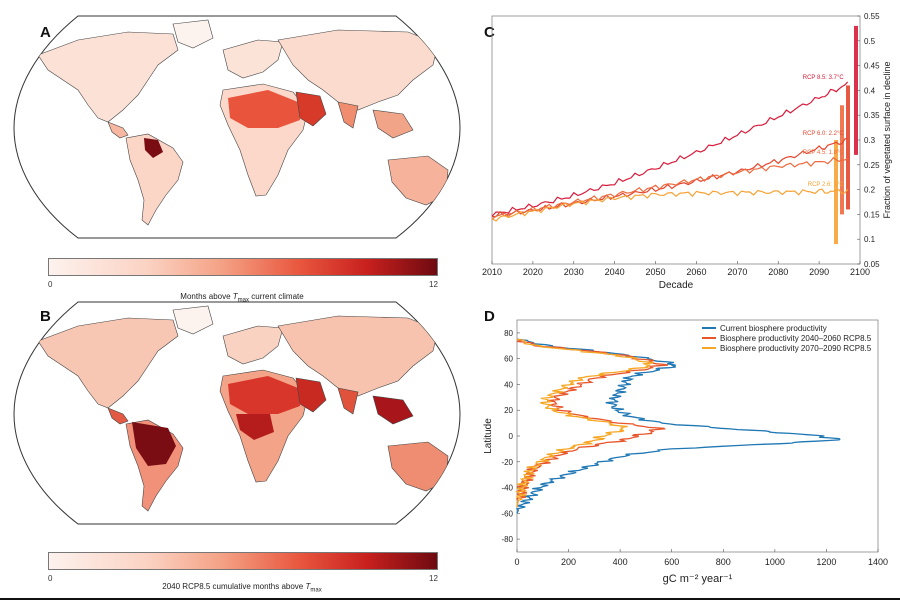 The image size is (900, 600). What do you see at coordinates (507, 513) in the screenshot?
I see `chart-d-y-tick-label: -60` at bounding box center [507, 513].